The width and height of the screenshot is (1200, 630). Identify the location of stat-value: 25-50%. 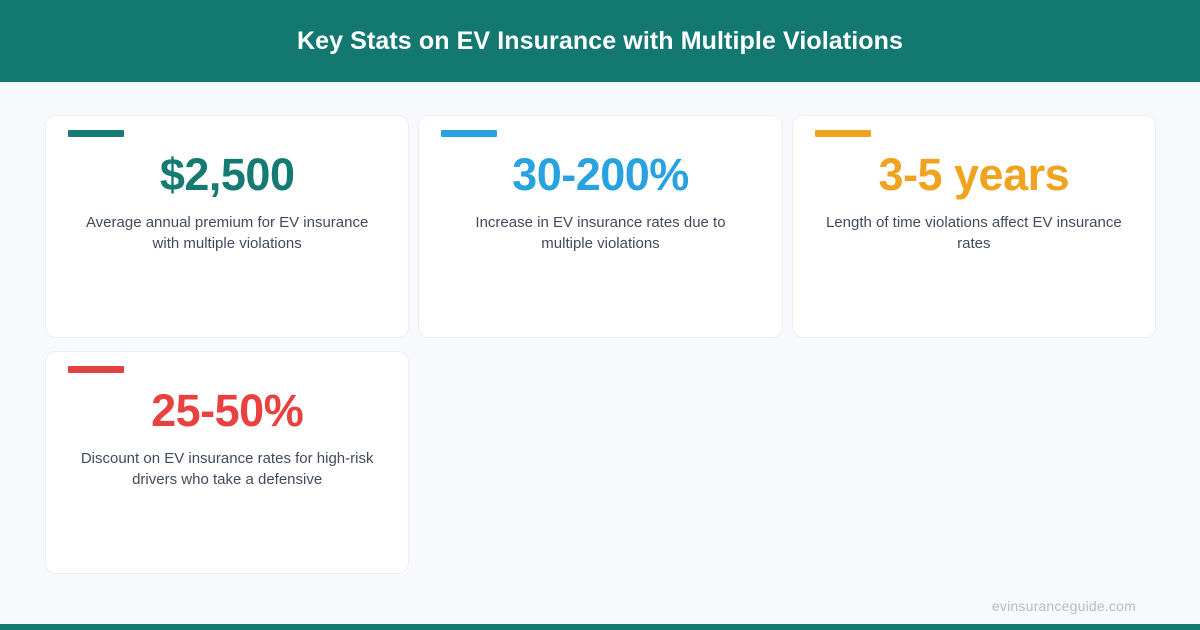
(227, 410).